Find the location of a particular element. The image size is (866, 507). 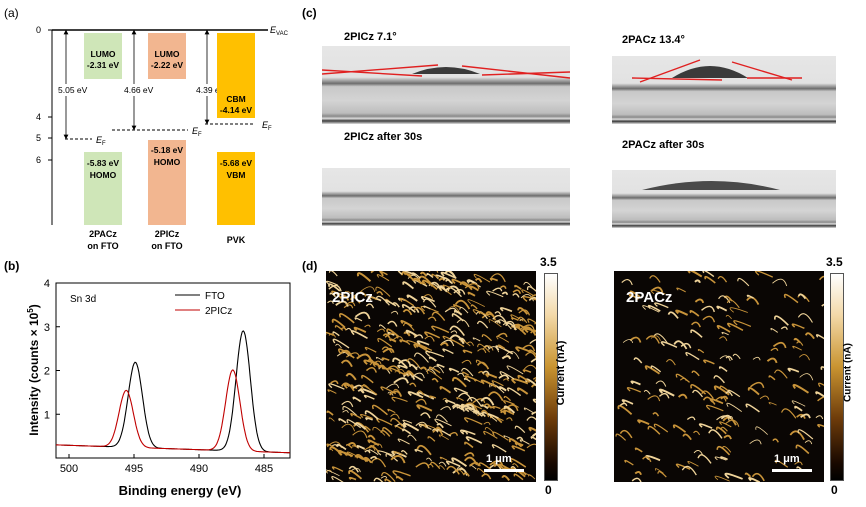

homo-label-1: HOMO is located at coordinates (103, 175).